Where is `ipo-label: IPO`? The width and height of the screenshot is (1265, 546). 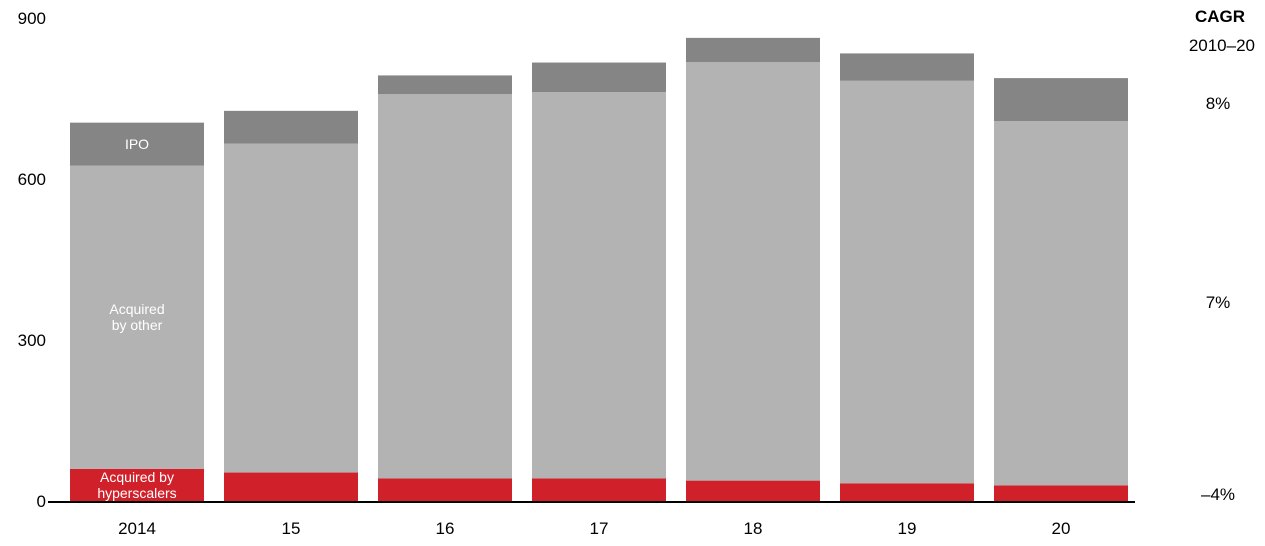
ipo-label: IPO is located at coordinates (137, 144).